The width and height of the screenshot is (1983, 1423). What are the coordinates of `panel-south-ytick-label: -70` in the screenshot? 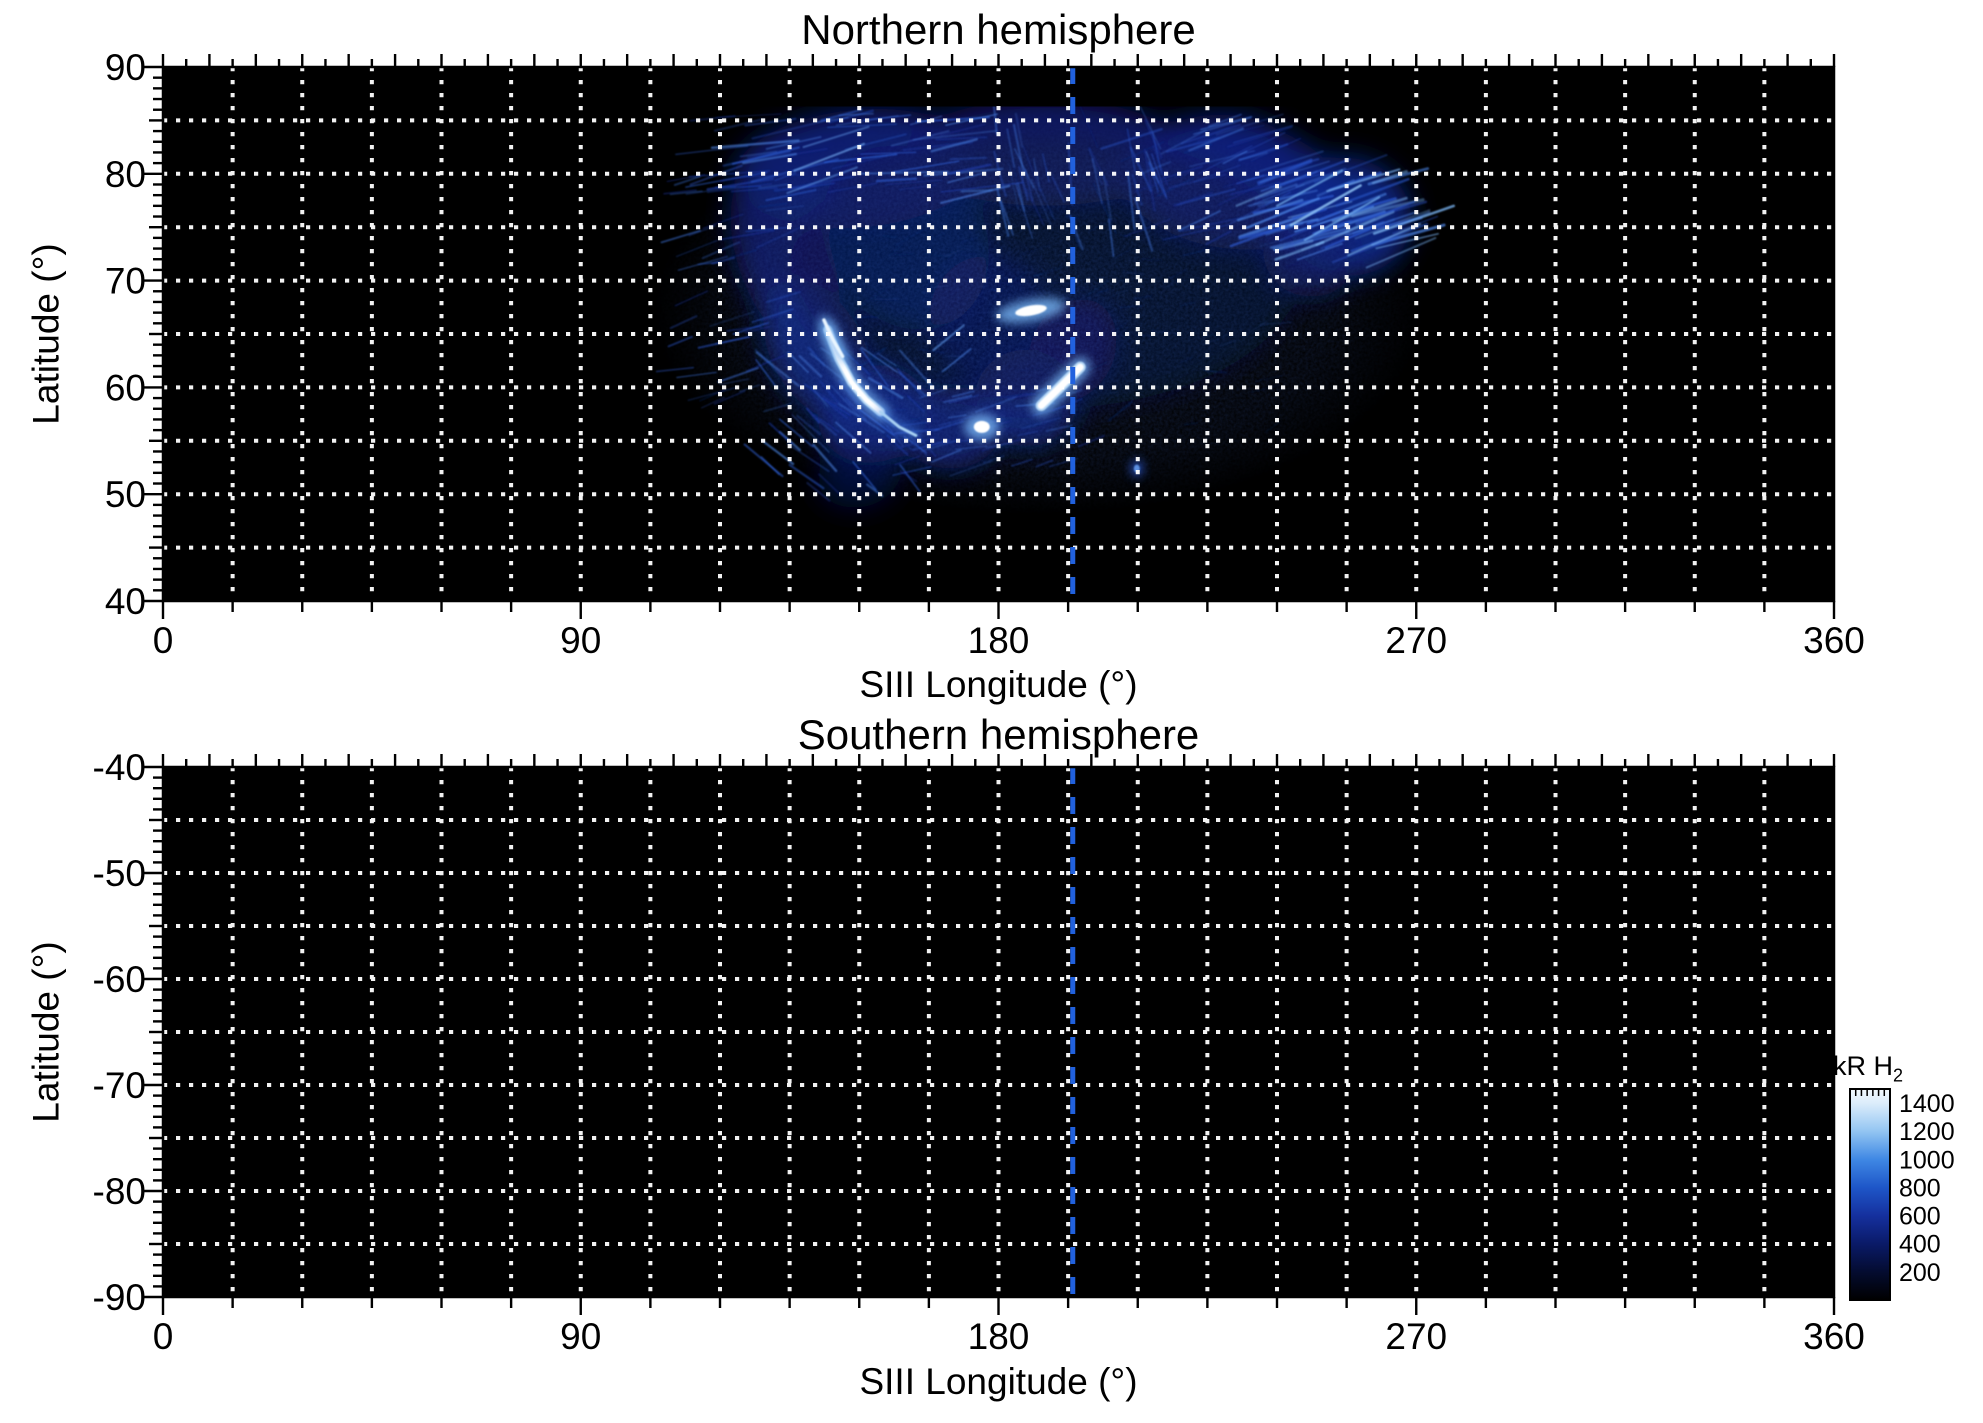 It's located at (119, 1085).